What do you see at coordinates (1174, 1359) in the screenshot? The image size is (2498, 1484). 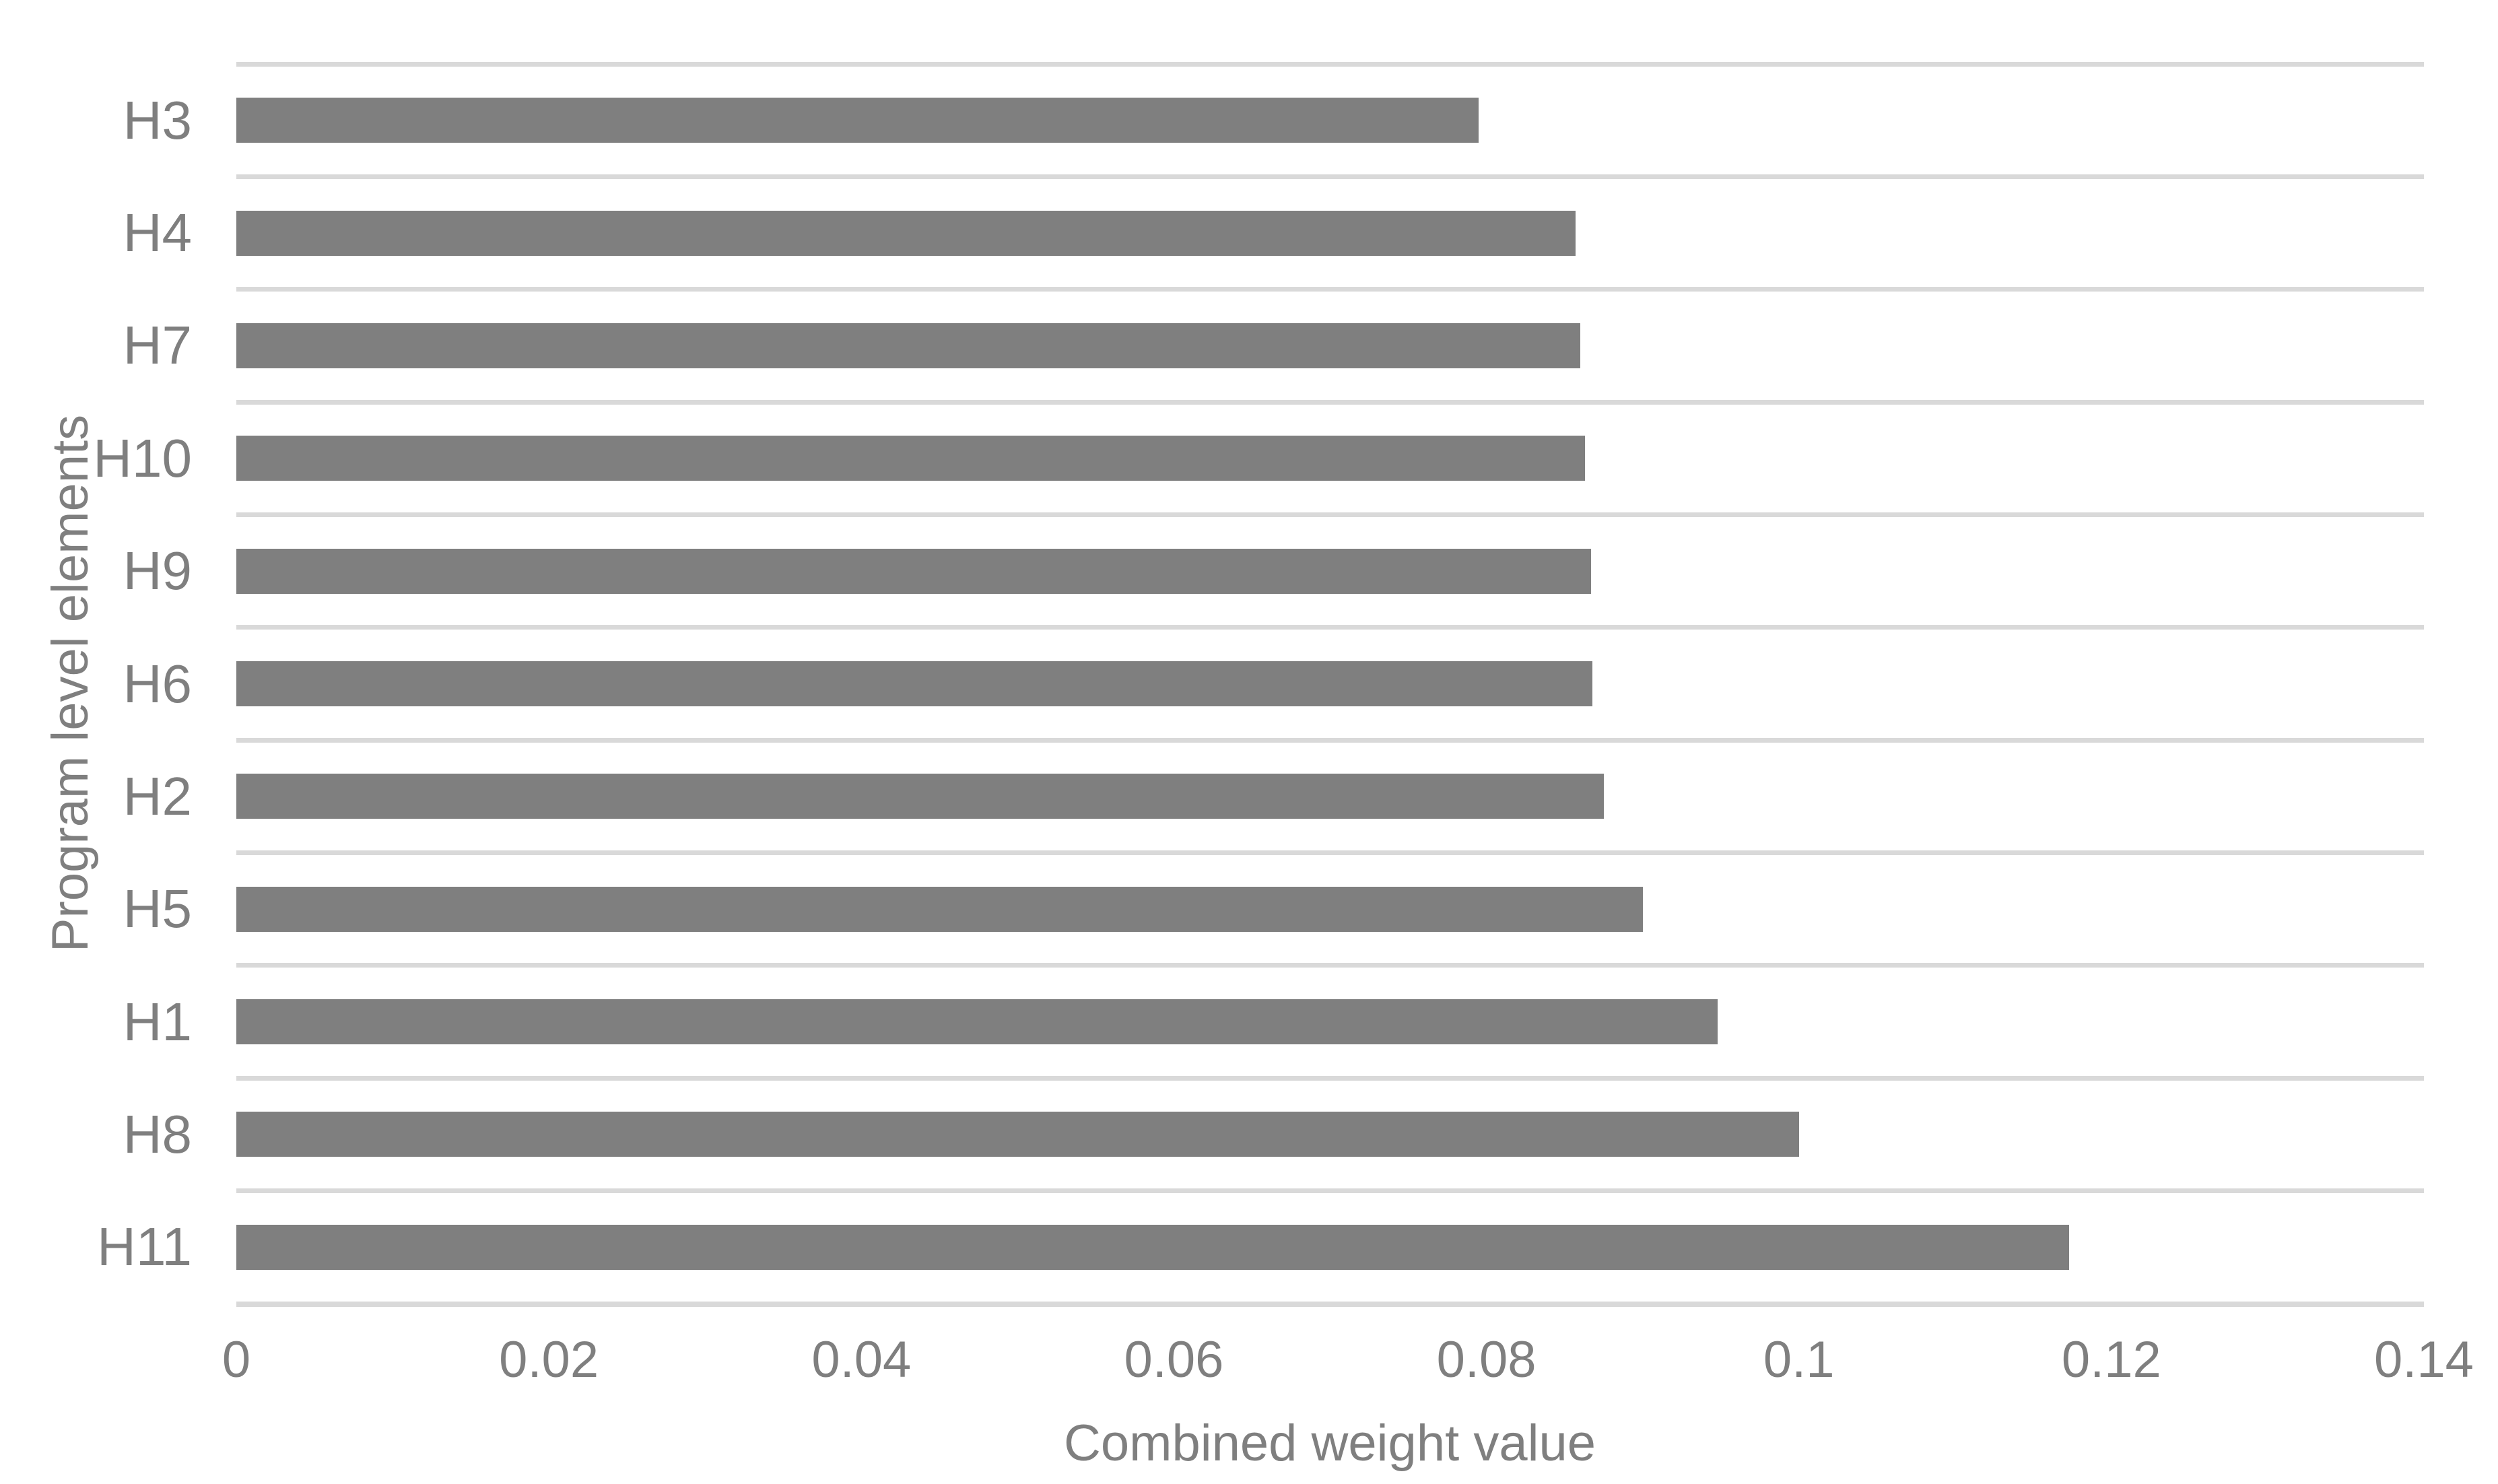 I see `x-tick-label-0.06: 0.06` at bounding box center [1174, 1359].